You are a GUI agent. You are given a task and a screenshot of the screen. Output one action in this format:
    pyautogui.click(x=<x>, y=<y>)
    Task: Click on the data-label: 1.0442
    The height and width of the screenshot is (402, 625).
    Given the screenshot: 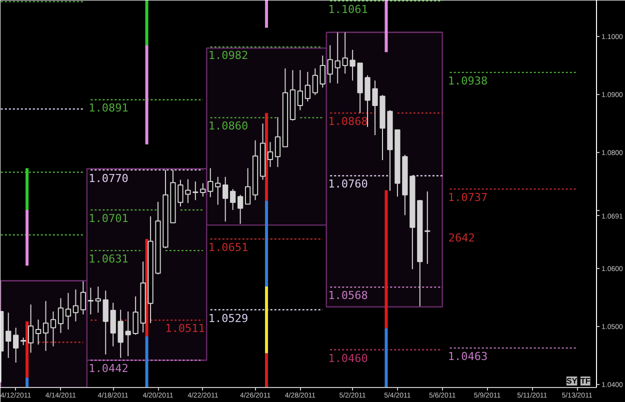 What is the action you would take?
    pyautogui.click(x=108, y=369)
    